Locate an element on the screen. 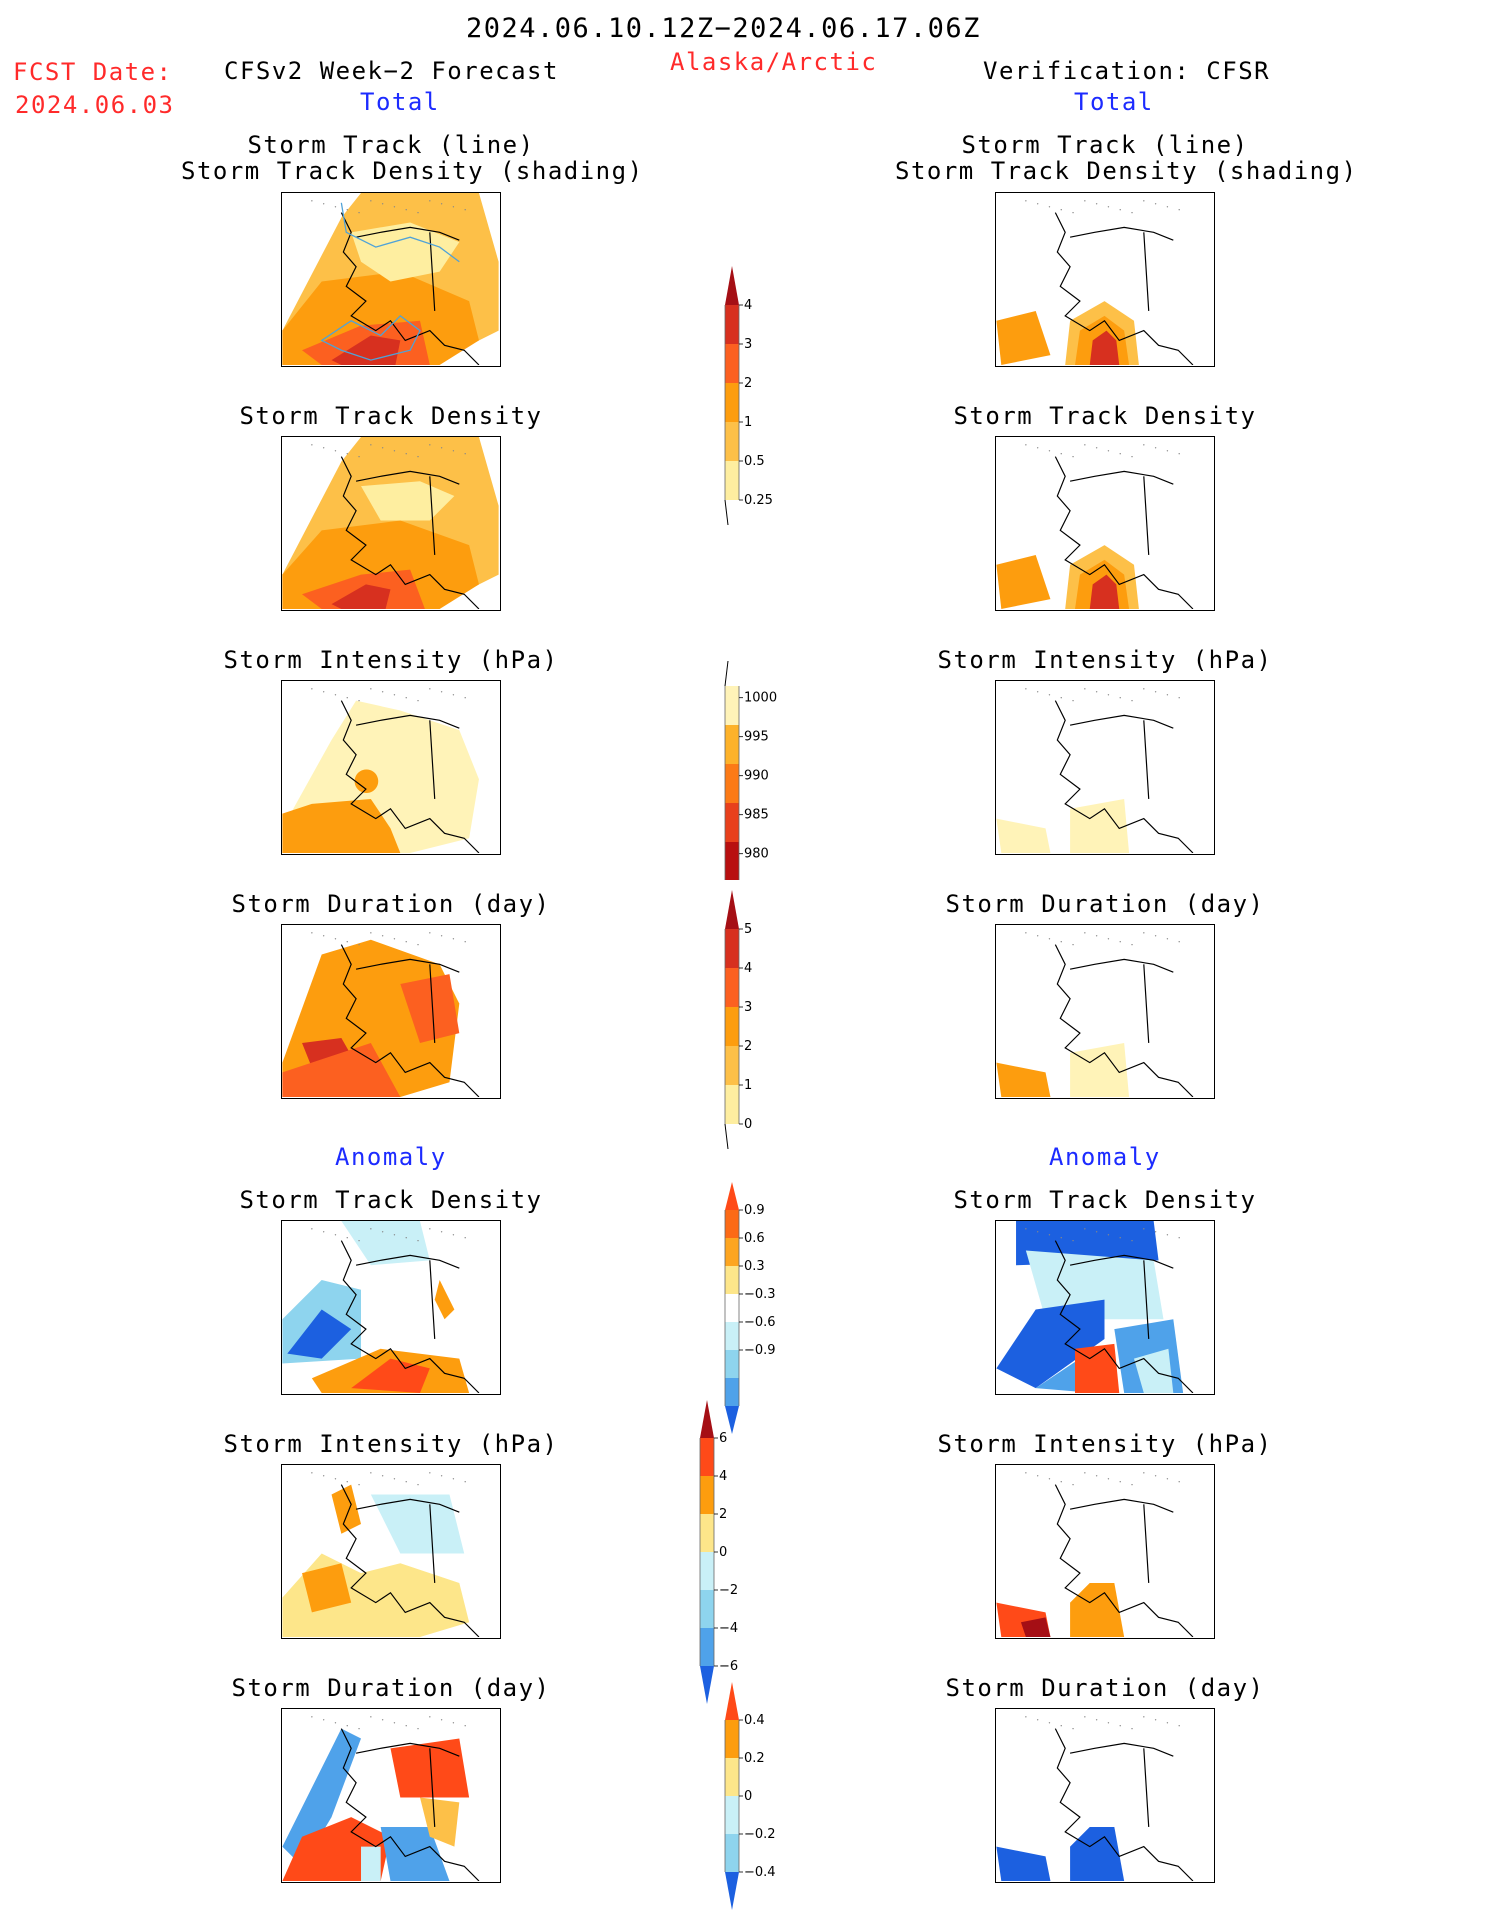 The width and height of the screenshot is (1487, 1925). left-anom-intensity-title: Storm Intensity (hPa) is located at coordinates (391, 1444).